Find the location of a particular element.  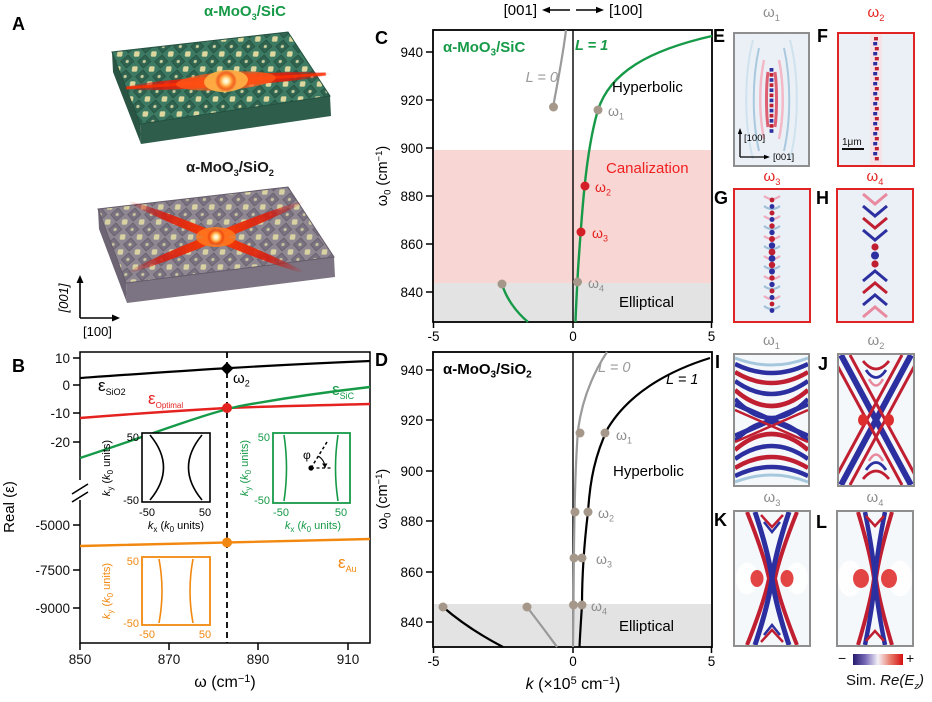

svg-text: -20 is located at coordinates (60, 442).